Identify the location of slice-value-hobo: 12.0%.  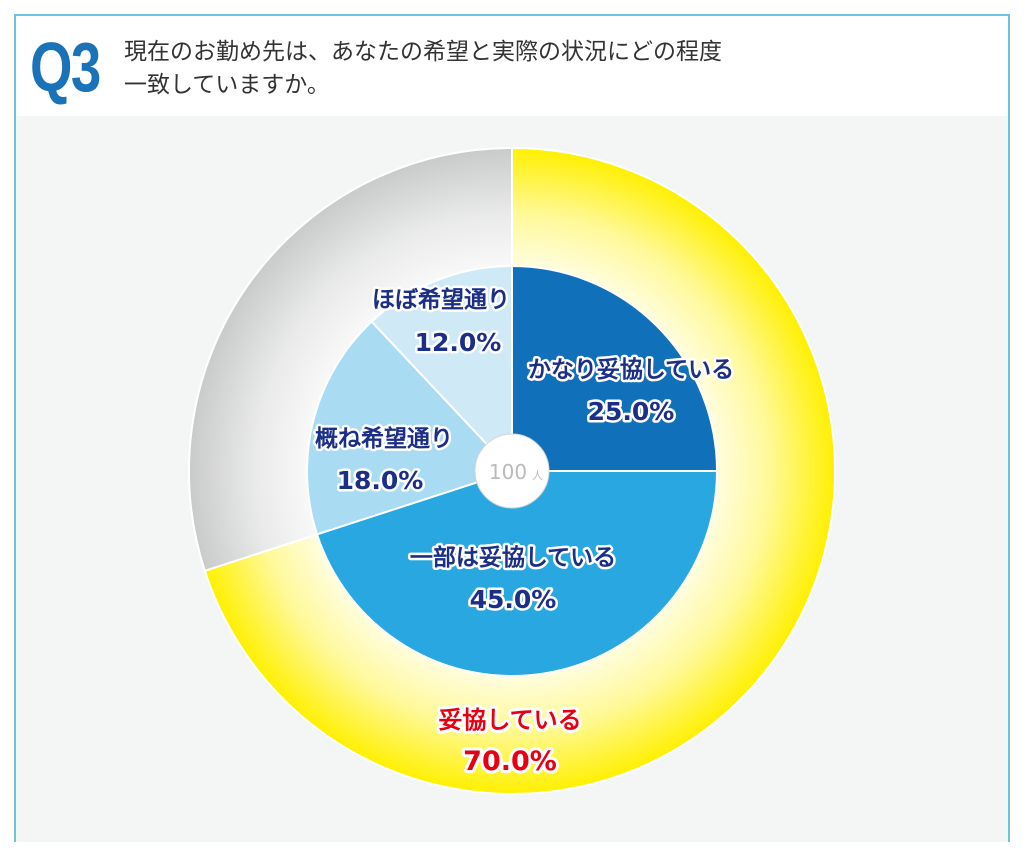
(458, 342).